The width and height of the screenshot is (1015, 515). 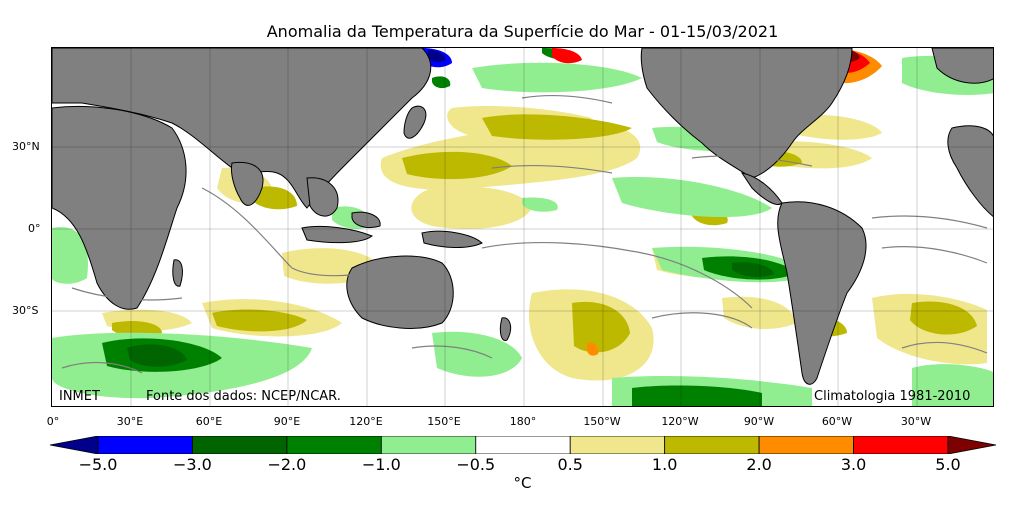 What do you see at coordinates (759, 464) in the screenshot?
I see `colorbar-tick-label: 2.0` at bounding box center [759, 464].